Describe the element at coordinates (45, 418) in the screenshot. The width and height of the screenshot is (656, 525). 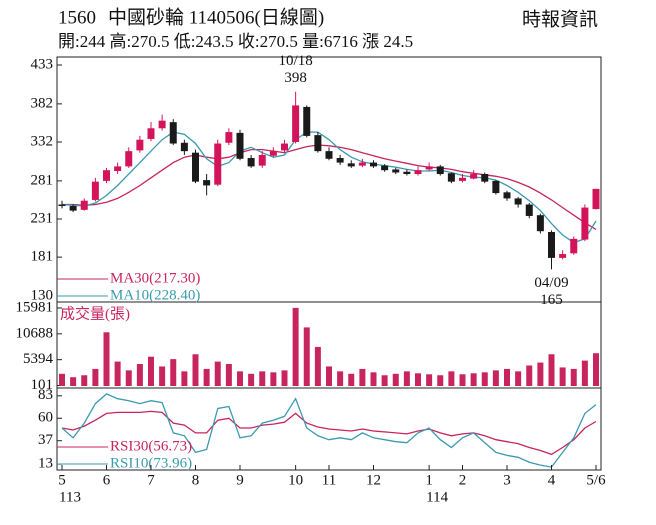
I see `y-tick-label: 60` at that location.